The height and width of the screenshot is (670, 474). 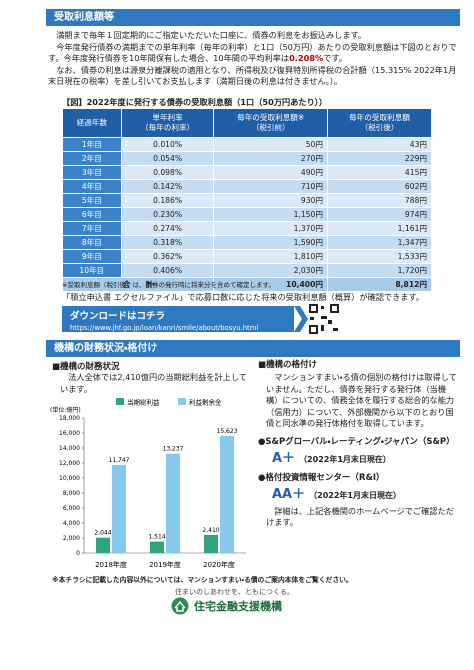 What do you see at coordinates (379, 214) in the screenshot?
I see `table-cell: 974円` at bounding box center [379, 214].